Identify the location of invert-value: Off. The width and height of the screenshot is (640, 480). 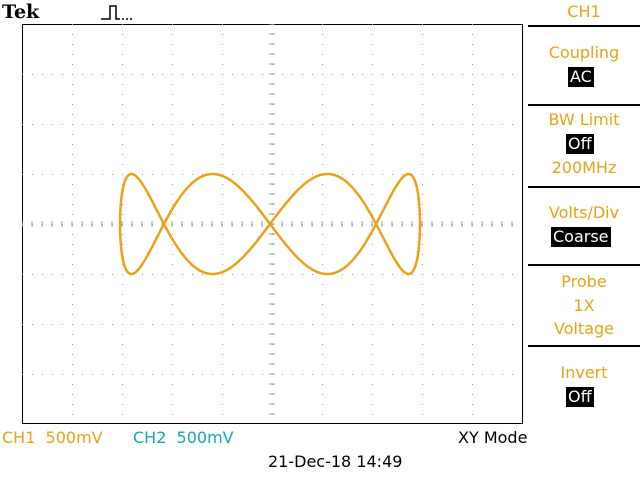
(580, 397).